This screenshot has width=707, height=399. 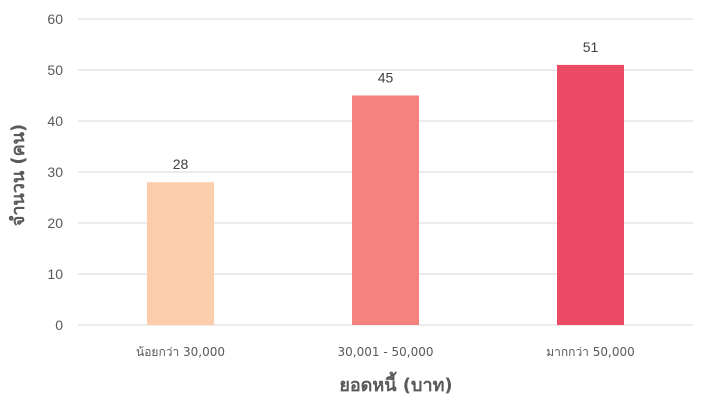 What do you see at coordinates (55, 274) in the screenshot?
I see `y-tick-label: 10` at bounding box center [55, 274].